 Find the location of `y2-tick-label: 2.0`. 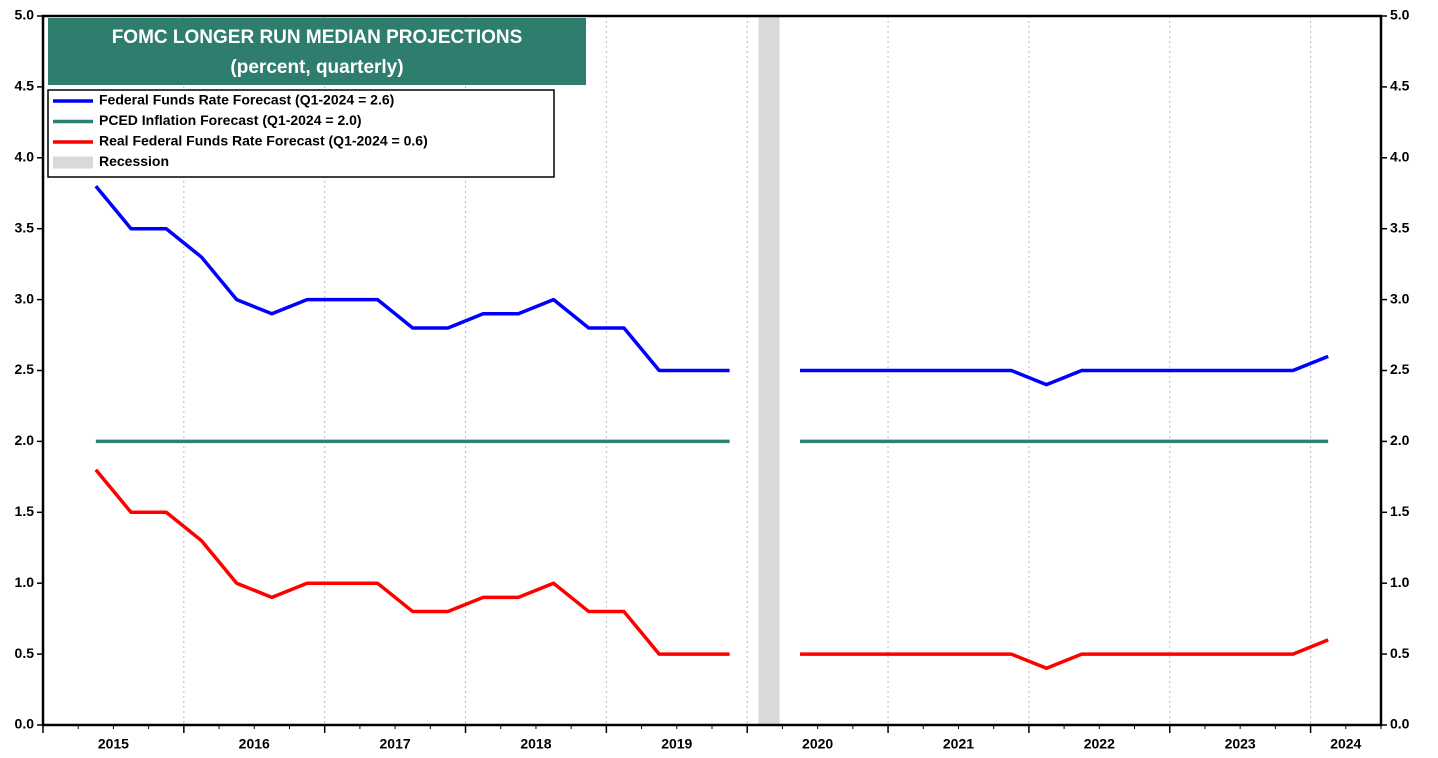

y2-tick-label: 2.0 is located at coordinates (1400, 440).